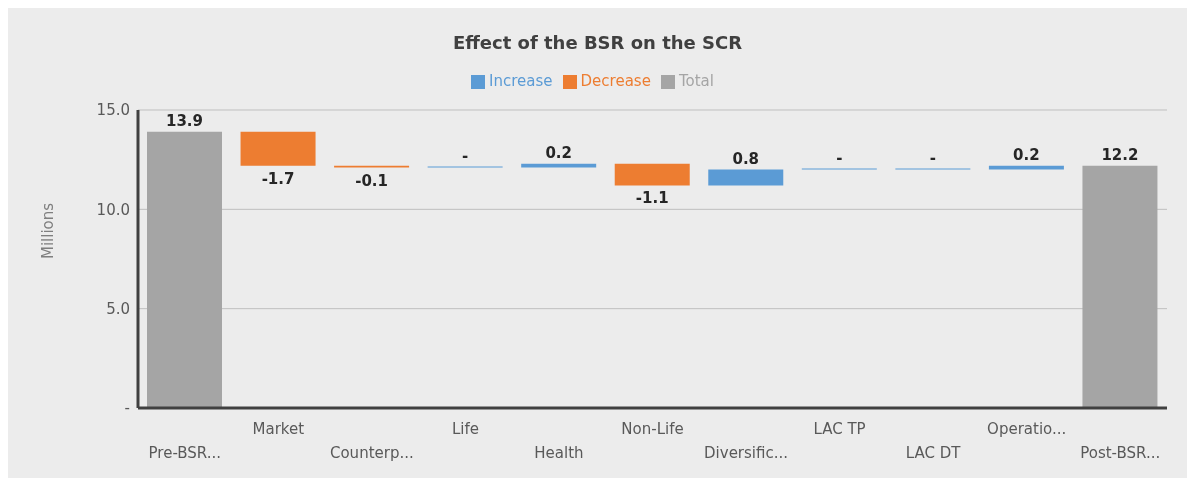  I want to click on x-tick-label: Health, so click(559, 453).